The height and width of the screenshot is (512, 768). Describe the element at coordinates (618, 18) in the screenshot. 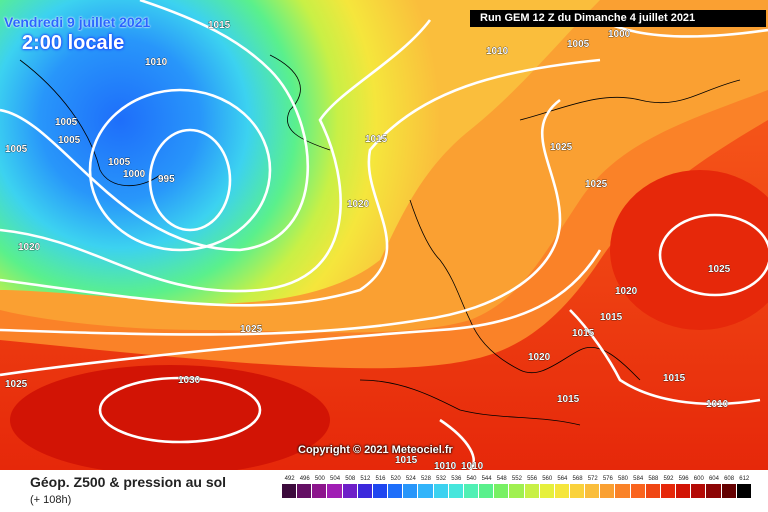

I see `run-banner: Run GEM 12 Z du Dimanche 4 juillet 2021` at that location.